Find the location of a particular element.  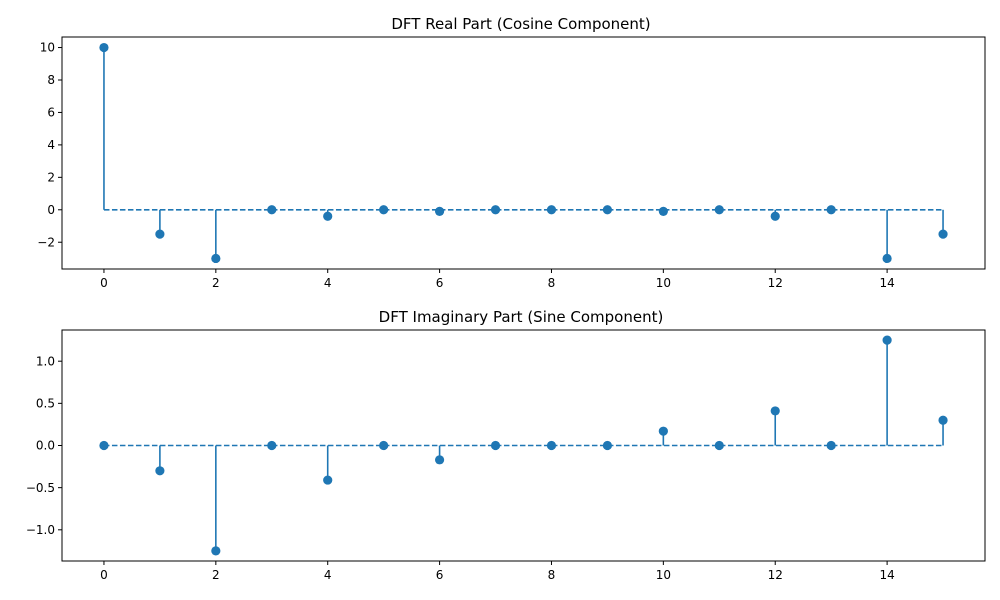

real-part-y-tick-label: 8 is located at coordinates (51, 80).